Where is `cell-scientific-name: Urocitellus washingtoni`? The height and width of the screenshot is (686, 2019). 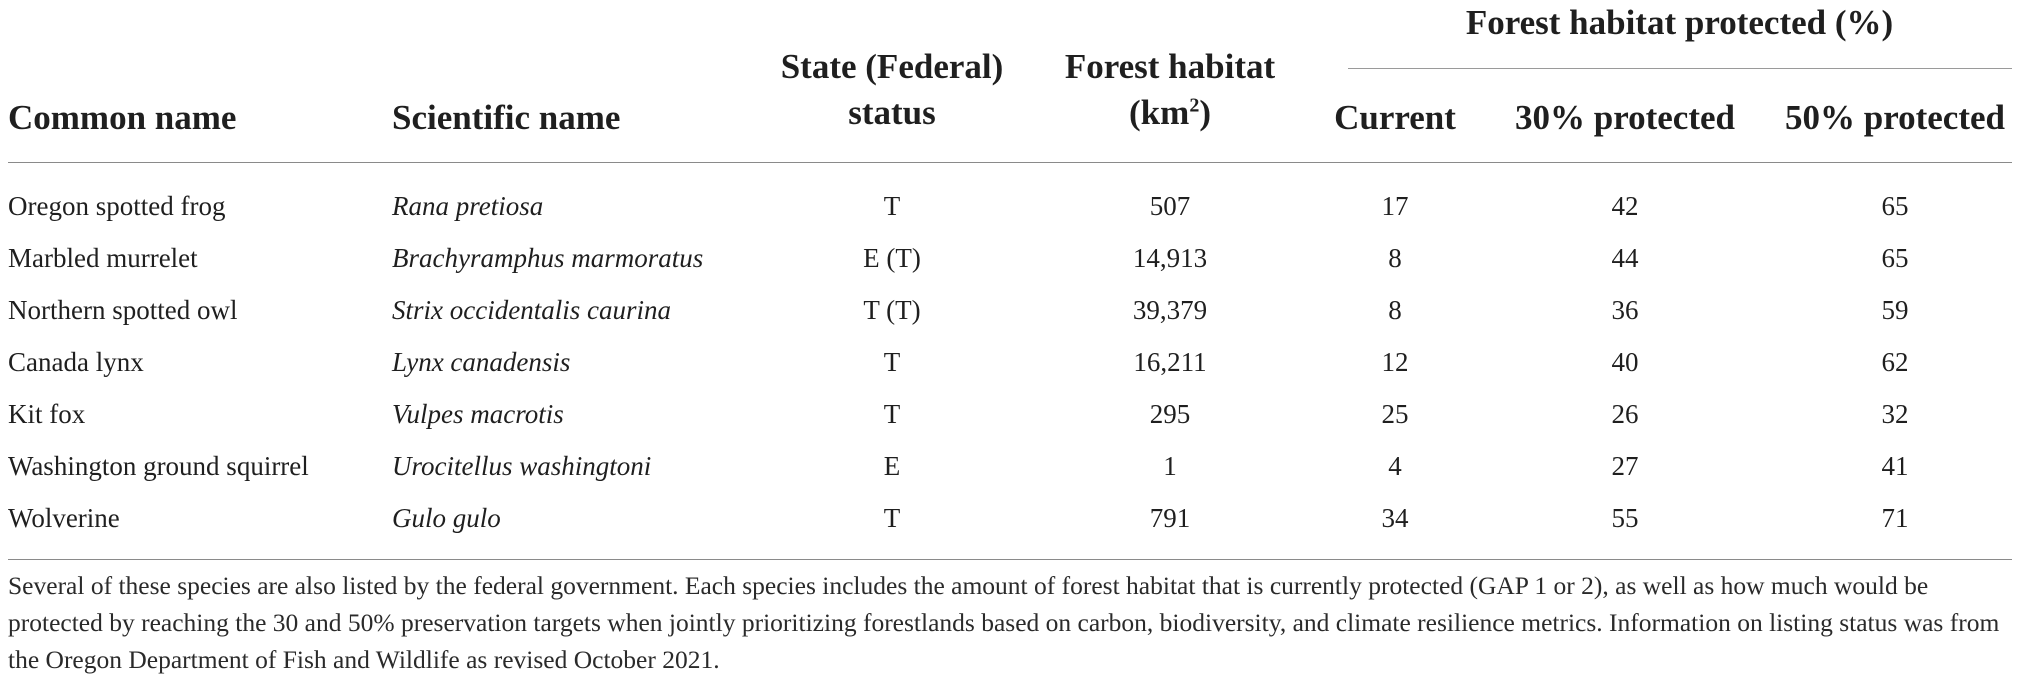 cell-scientific-name: Urocitellus washingtoni is located at coordinates (522, 466).